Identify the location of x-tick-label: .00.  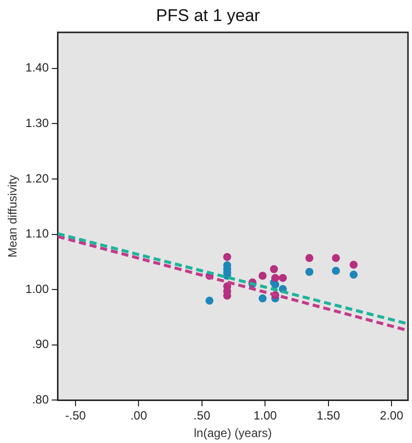
(139, 415).